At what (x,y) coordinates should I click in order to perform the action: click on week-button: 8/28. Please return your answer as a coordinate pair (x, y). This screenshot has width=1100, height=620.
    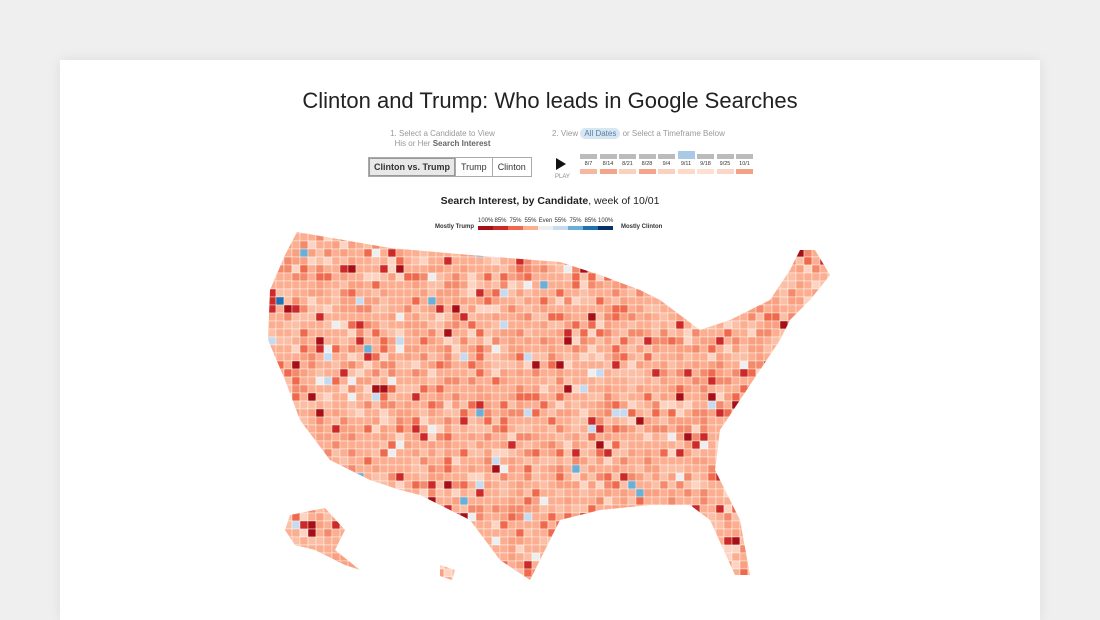
    Looking at the image, I should click on (647, 164).